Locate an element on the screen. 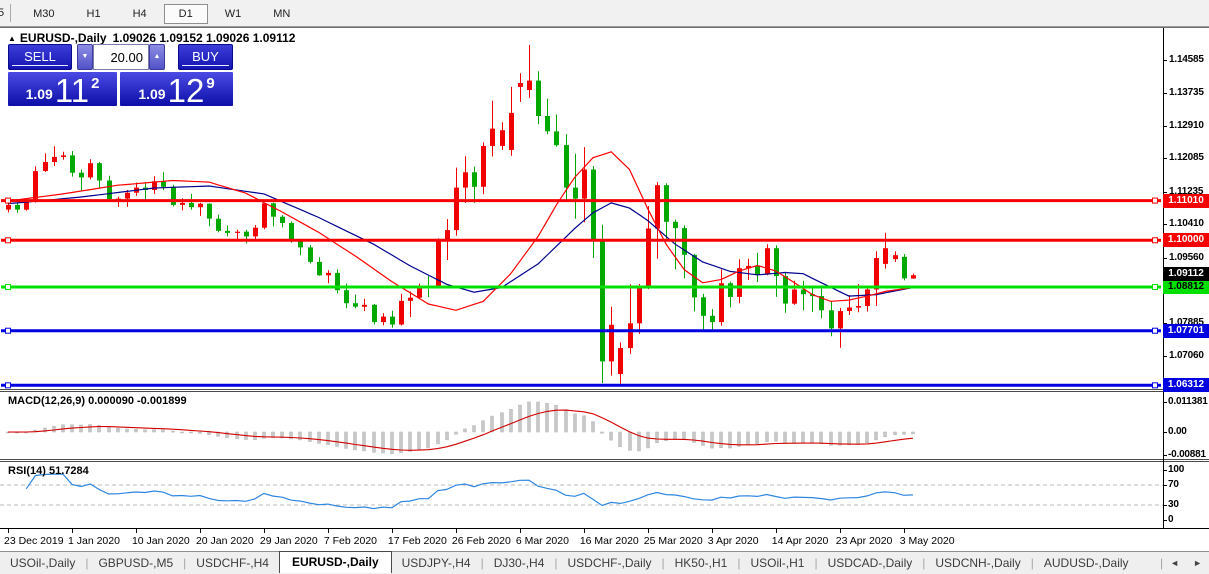  timeframe-button-h1: H1 is located at coordinates (93, 14).